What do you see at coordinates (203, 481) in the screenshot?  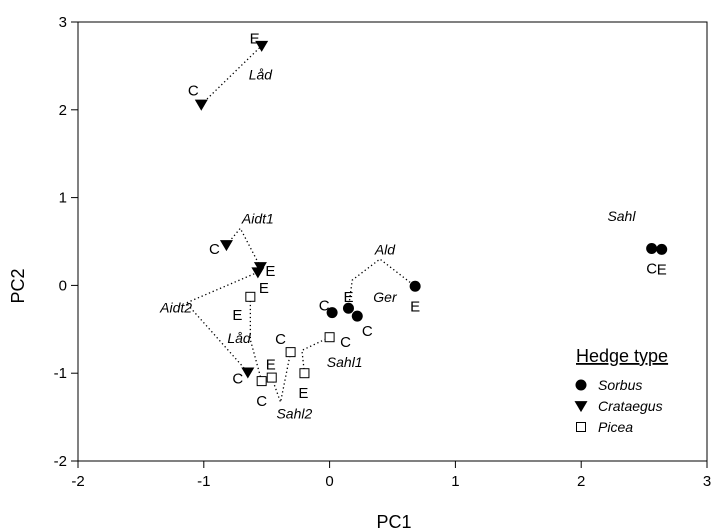 I see `x-tick-label: -1` at bounding box center [203, 481].